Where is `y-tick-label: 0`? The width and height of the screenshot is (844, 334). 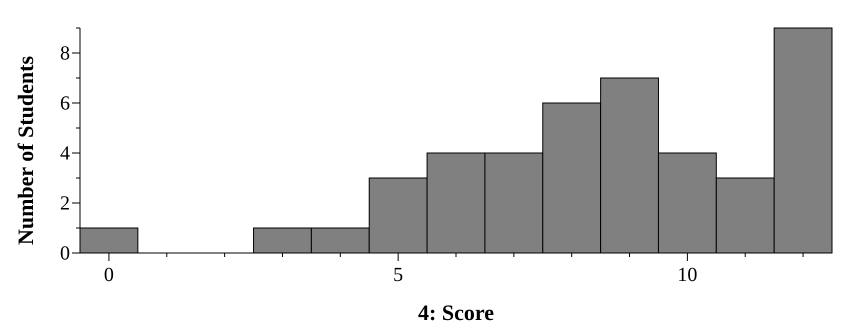
y-tick-label: 0 is located at coordinates (65, 253).